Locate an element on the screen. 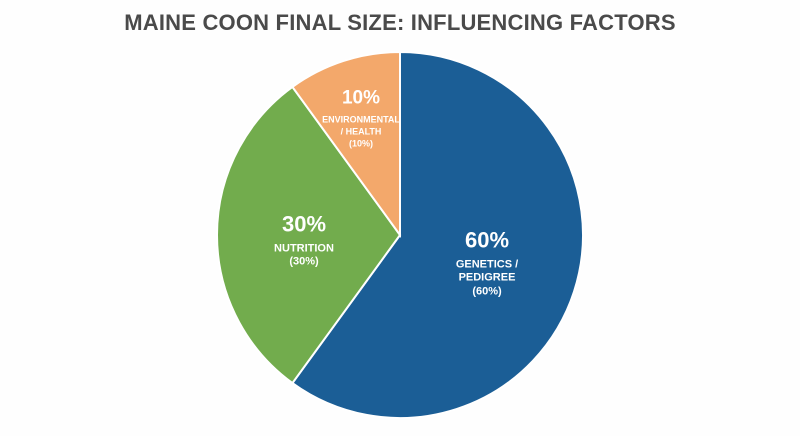 Image resolution: width=800 pixels, height=436 pixels. slice-percent: 60% is located at coordinates (487, 240).